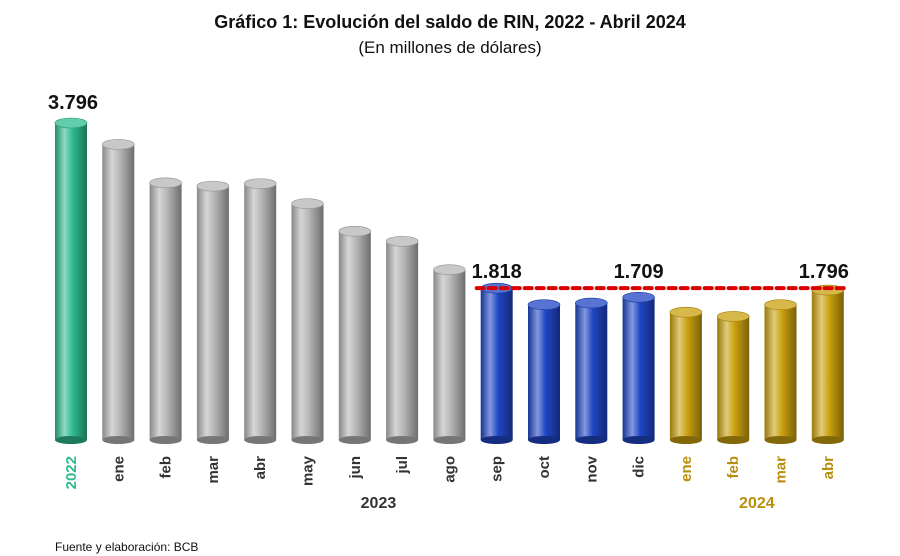 The height and width of the screenshot is (556, 900). I want to click on tick-label: nov, so click(591, 468).